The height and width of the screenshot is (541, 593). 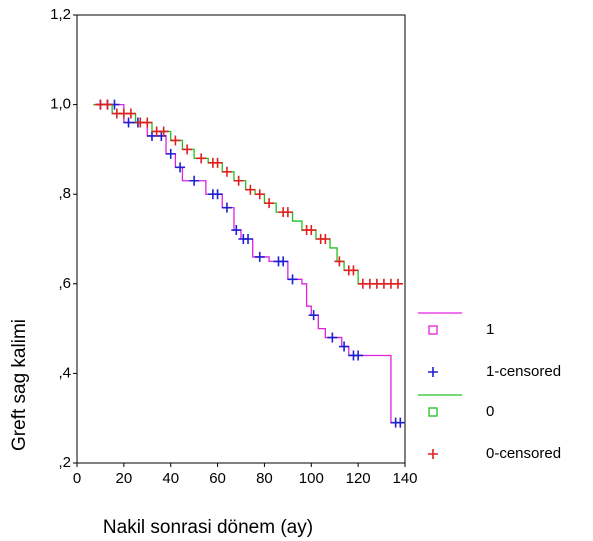 What do you see at coordinates (264, 478) in the screenshot?
I see `x-tick-label: 80` at bounding box center [264, 478].